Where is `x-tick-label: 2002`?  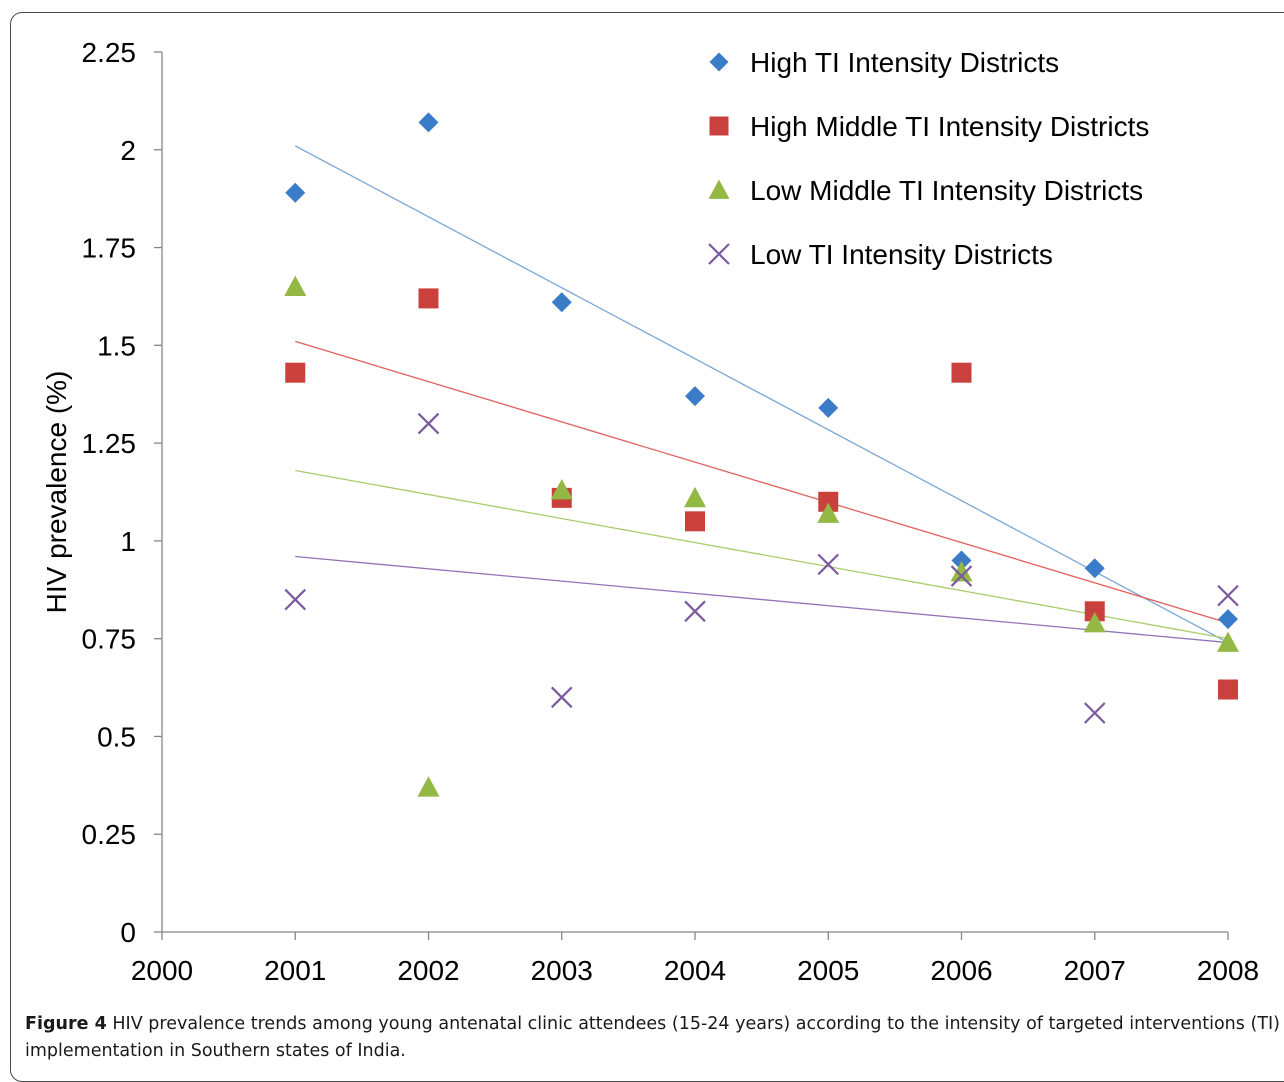
x-tick-label: 2002 is located at coordinates (428, 970).